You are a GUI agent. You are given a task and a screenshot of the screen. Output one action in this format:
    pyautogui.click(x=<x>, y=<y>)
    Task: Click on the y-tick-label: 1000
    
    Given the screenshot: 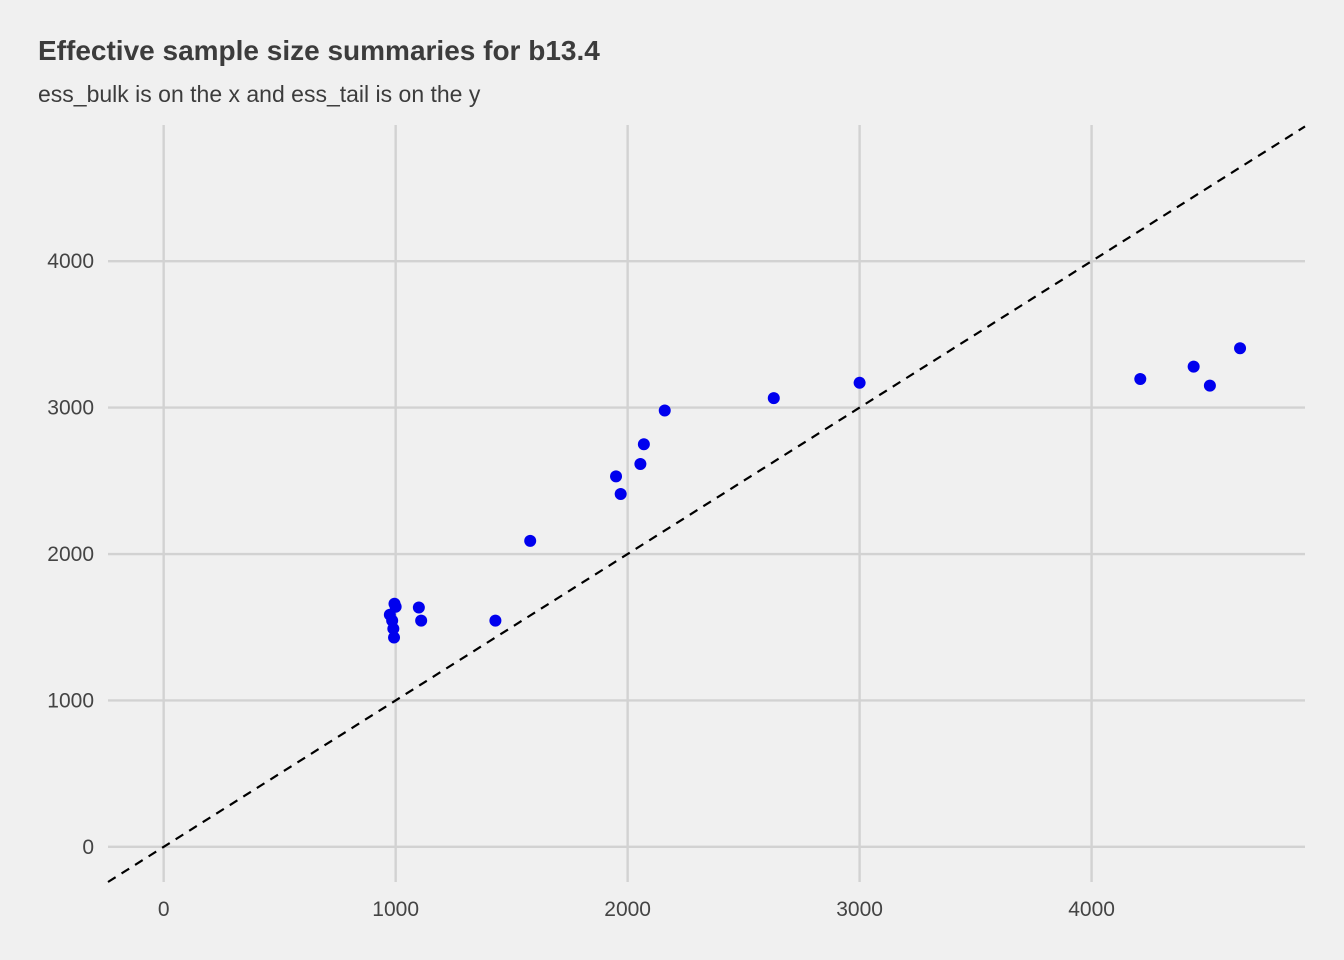 What is the action you would take?
    pyautogui.click(x=70, y=700)
    